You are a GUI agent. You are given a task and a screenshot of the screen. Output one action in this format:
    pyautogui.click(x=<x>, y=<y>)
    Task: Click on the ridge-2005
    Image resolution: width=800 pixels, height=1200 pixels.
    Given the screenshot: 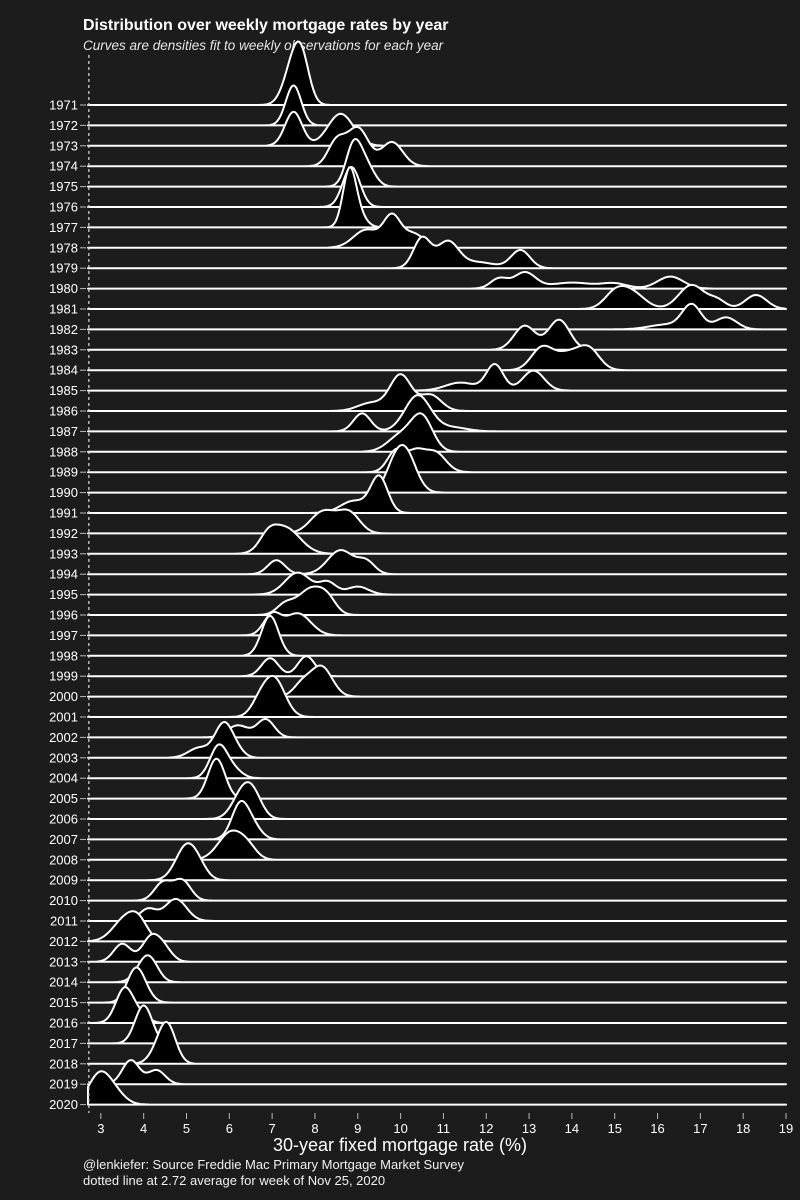 What is the action you would take?
    pyautogui.click(x=437, y=778)
    